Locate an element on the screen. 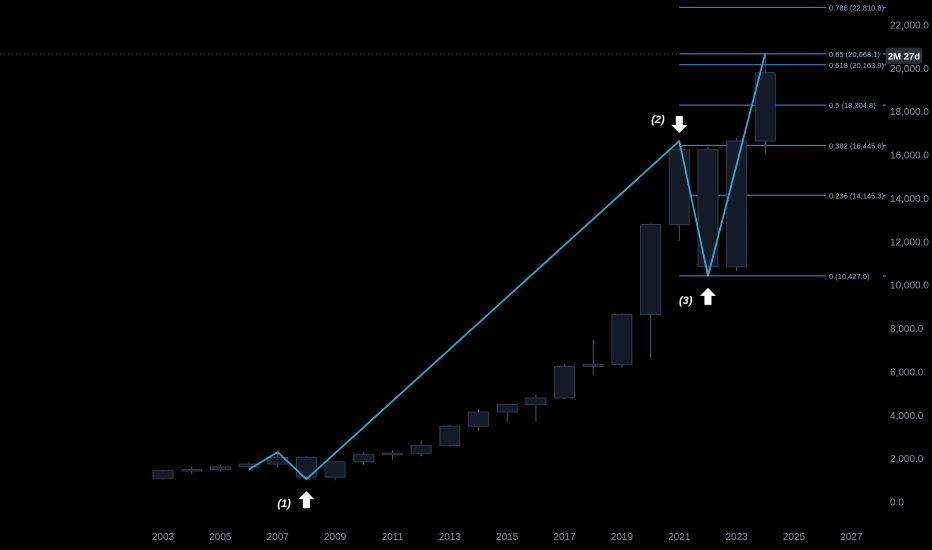 This screenshot has height=550, width=932. wave-label: (1) is located at coordinates (284, 504).